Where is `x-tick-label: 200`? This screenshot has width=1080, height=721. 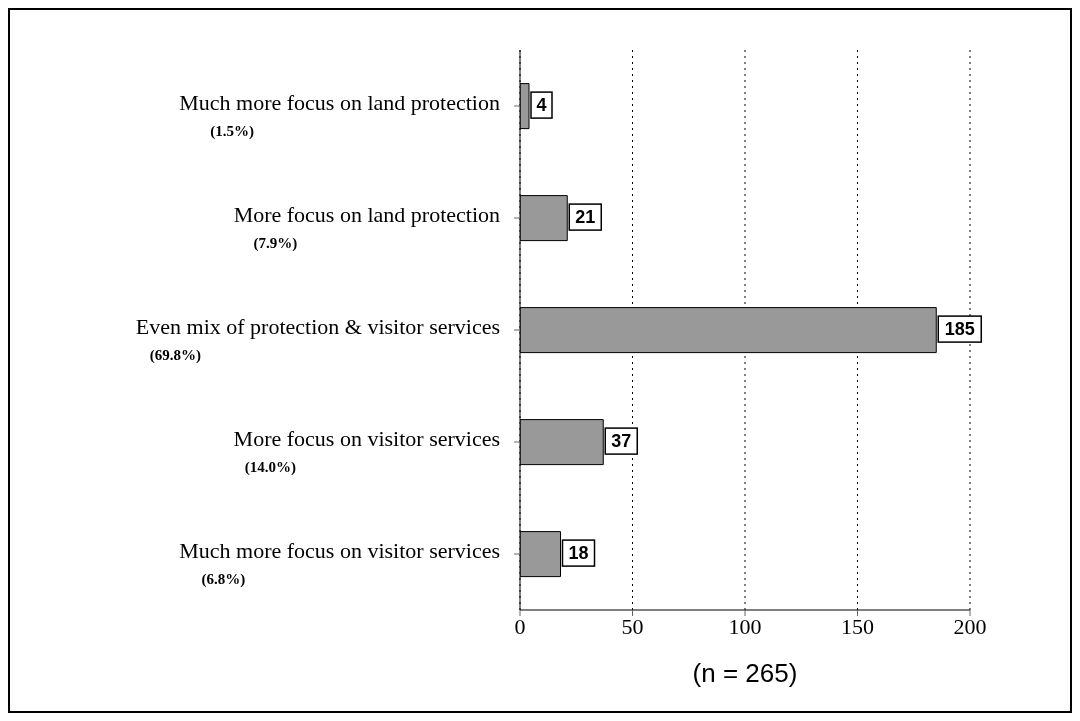 x-tick-label: 200 is located at coordinates (970, 626).